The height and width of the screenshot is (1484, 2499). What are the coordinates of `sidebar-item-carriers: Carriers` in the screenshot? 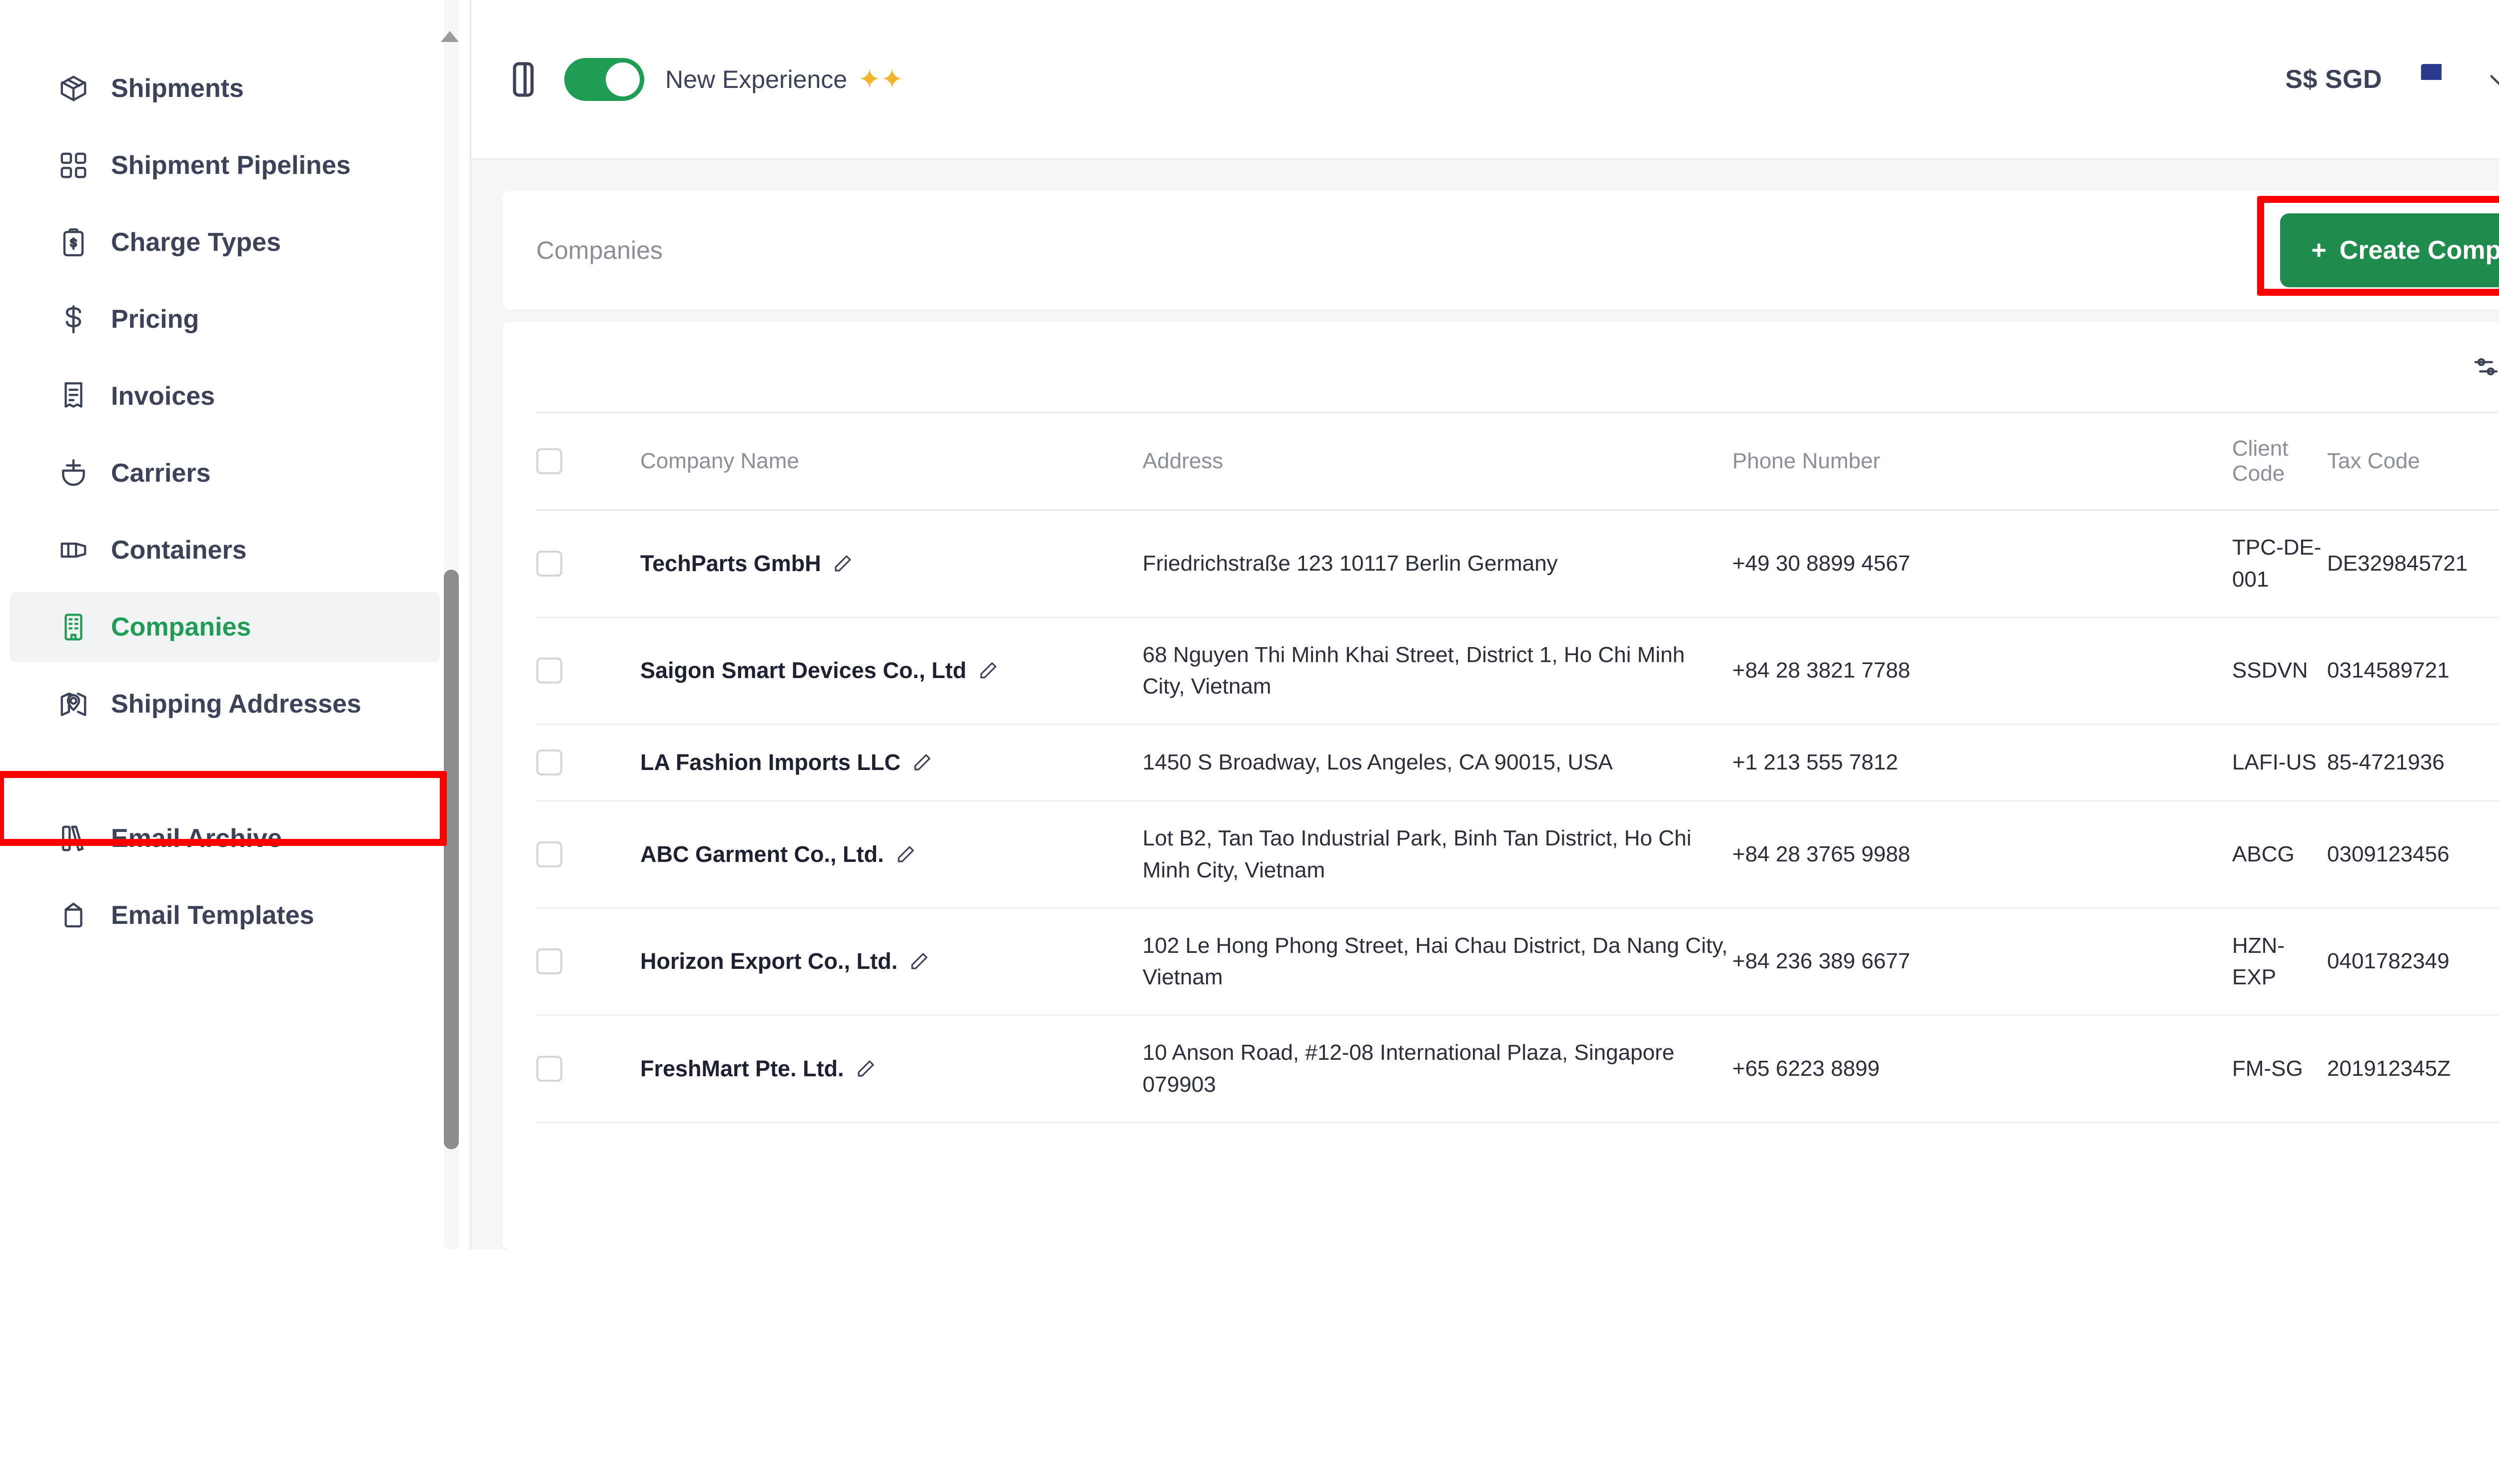 It's located at (225, 473).